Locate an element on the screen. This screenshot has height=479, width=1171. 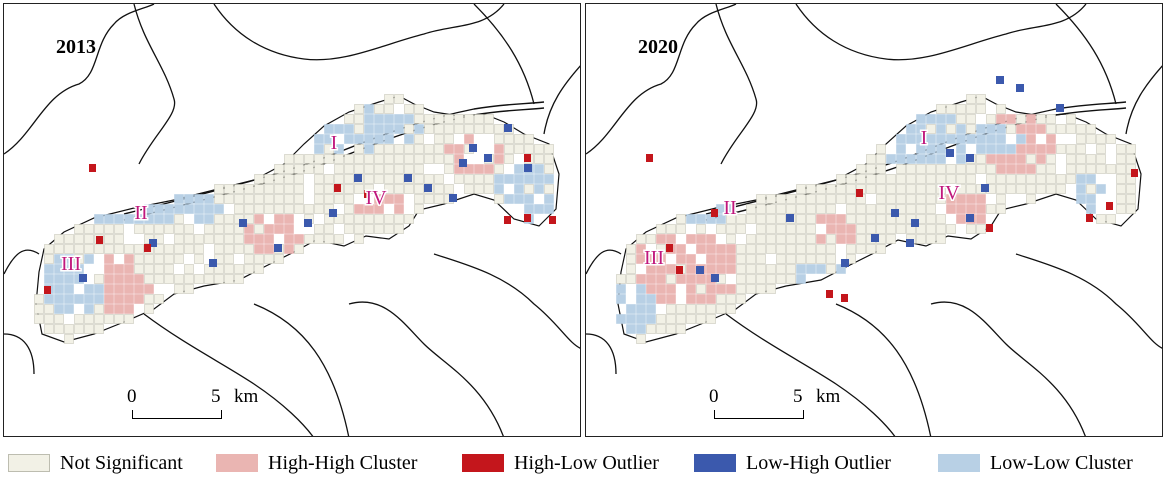
legend-item-high-high: High-High Cluster is located at coordinates (316, 463).